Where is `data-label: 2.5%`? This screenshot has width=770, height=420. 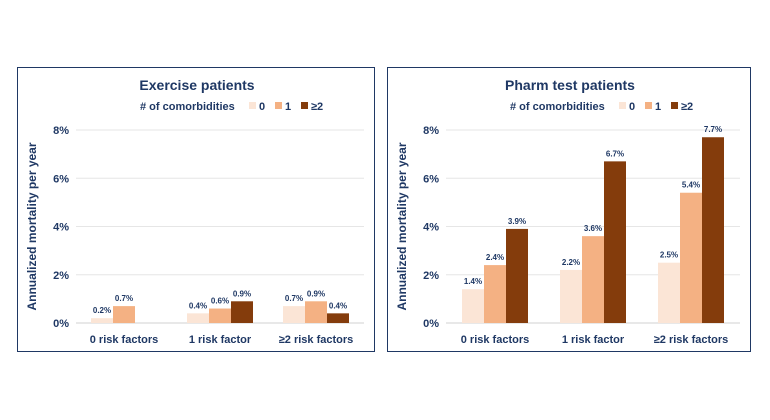
data-label: 2.5% is located at coordinates (669, 255).